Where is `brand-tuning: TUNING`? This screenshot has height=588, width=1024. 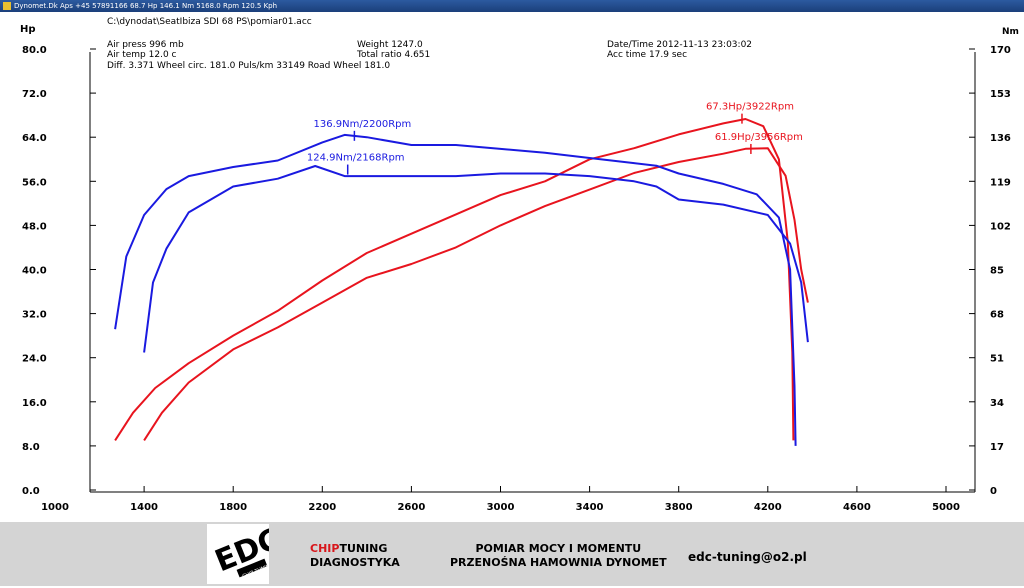
brand-tuning: TUNING is located at coordinates (363, 548).